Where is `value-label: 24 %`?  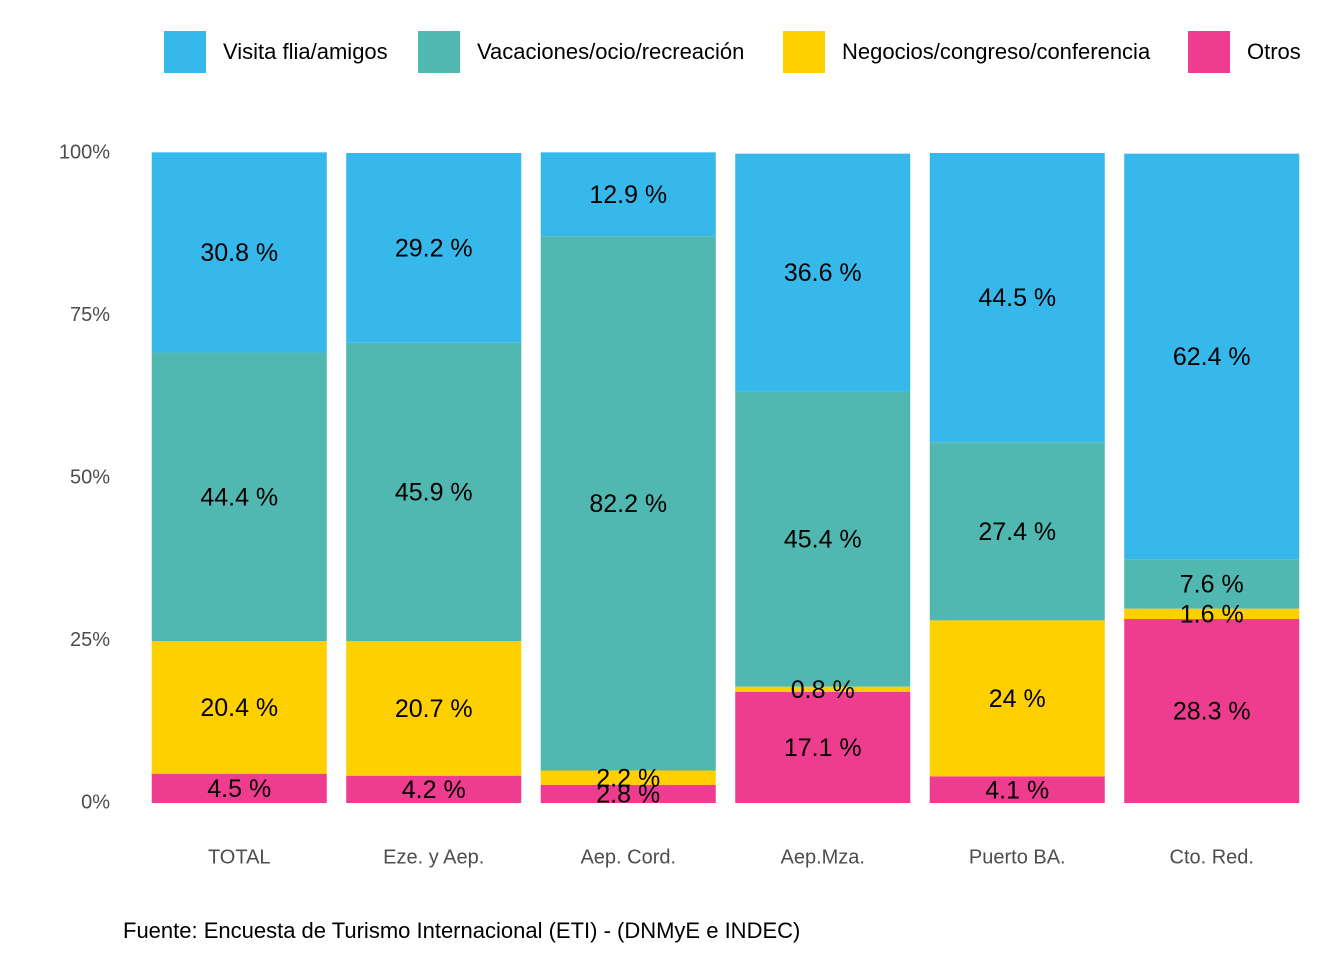 value-label: 24 % is located at coordinates (1017, 699).